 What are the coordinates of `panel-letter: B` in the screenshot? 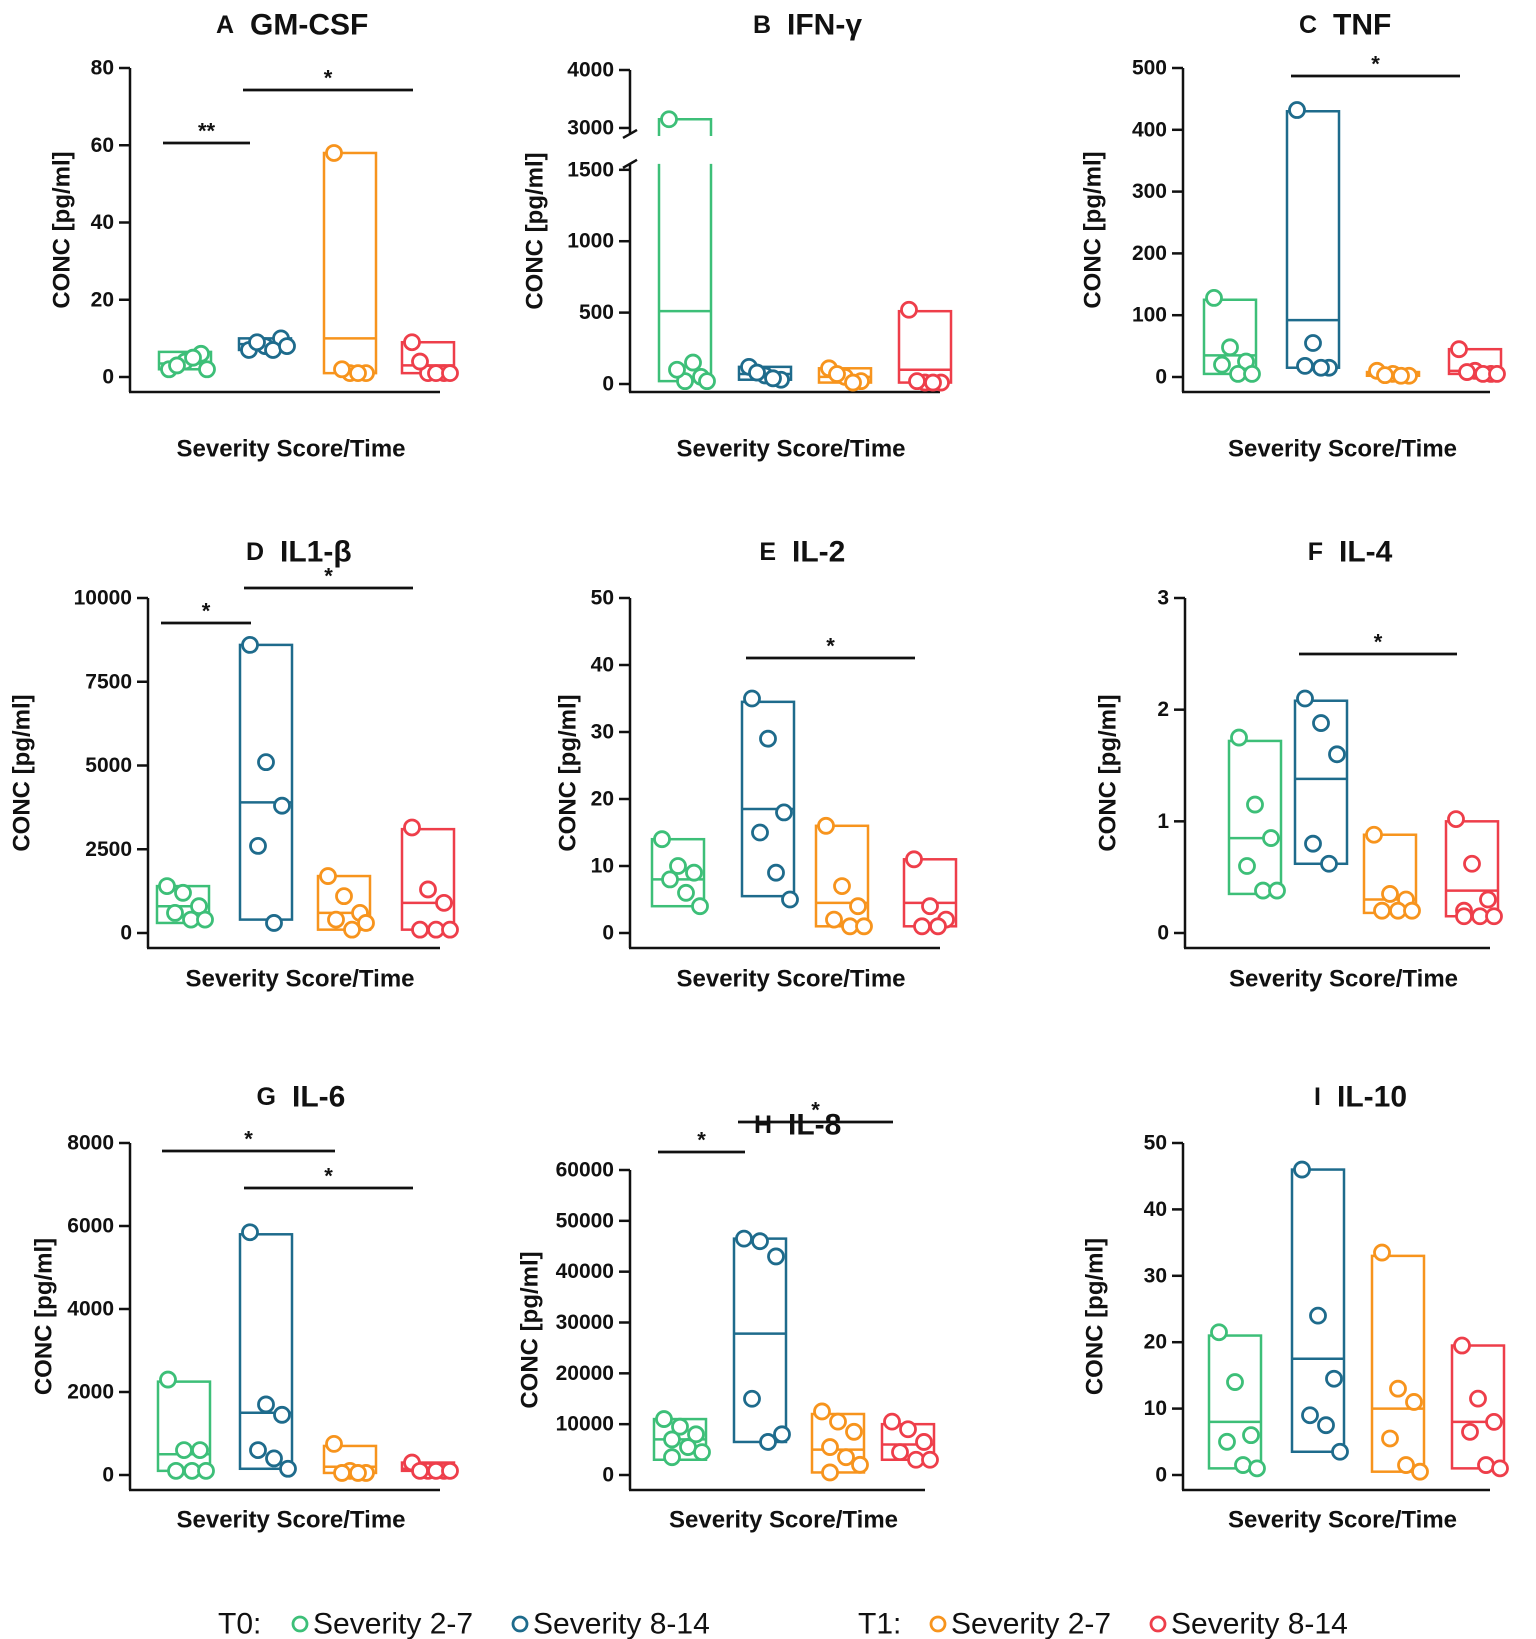 It's located at (762, 25).